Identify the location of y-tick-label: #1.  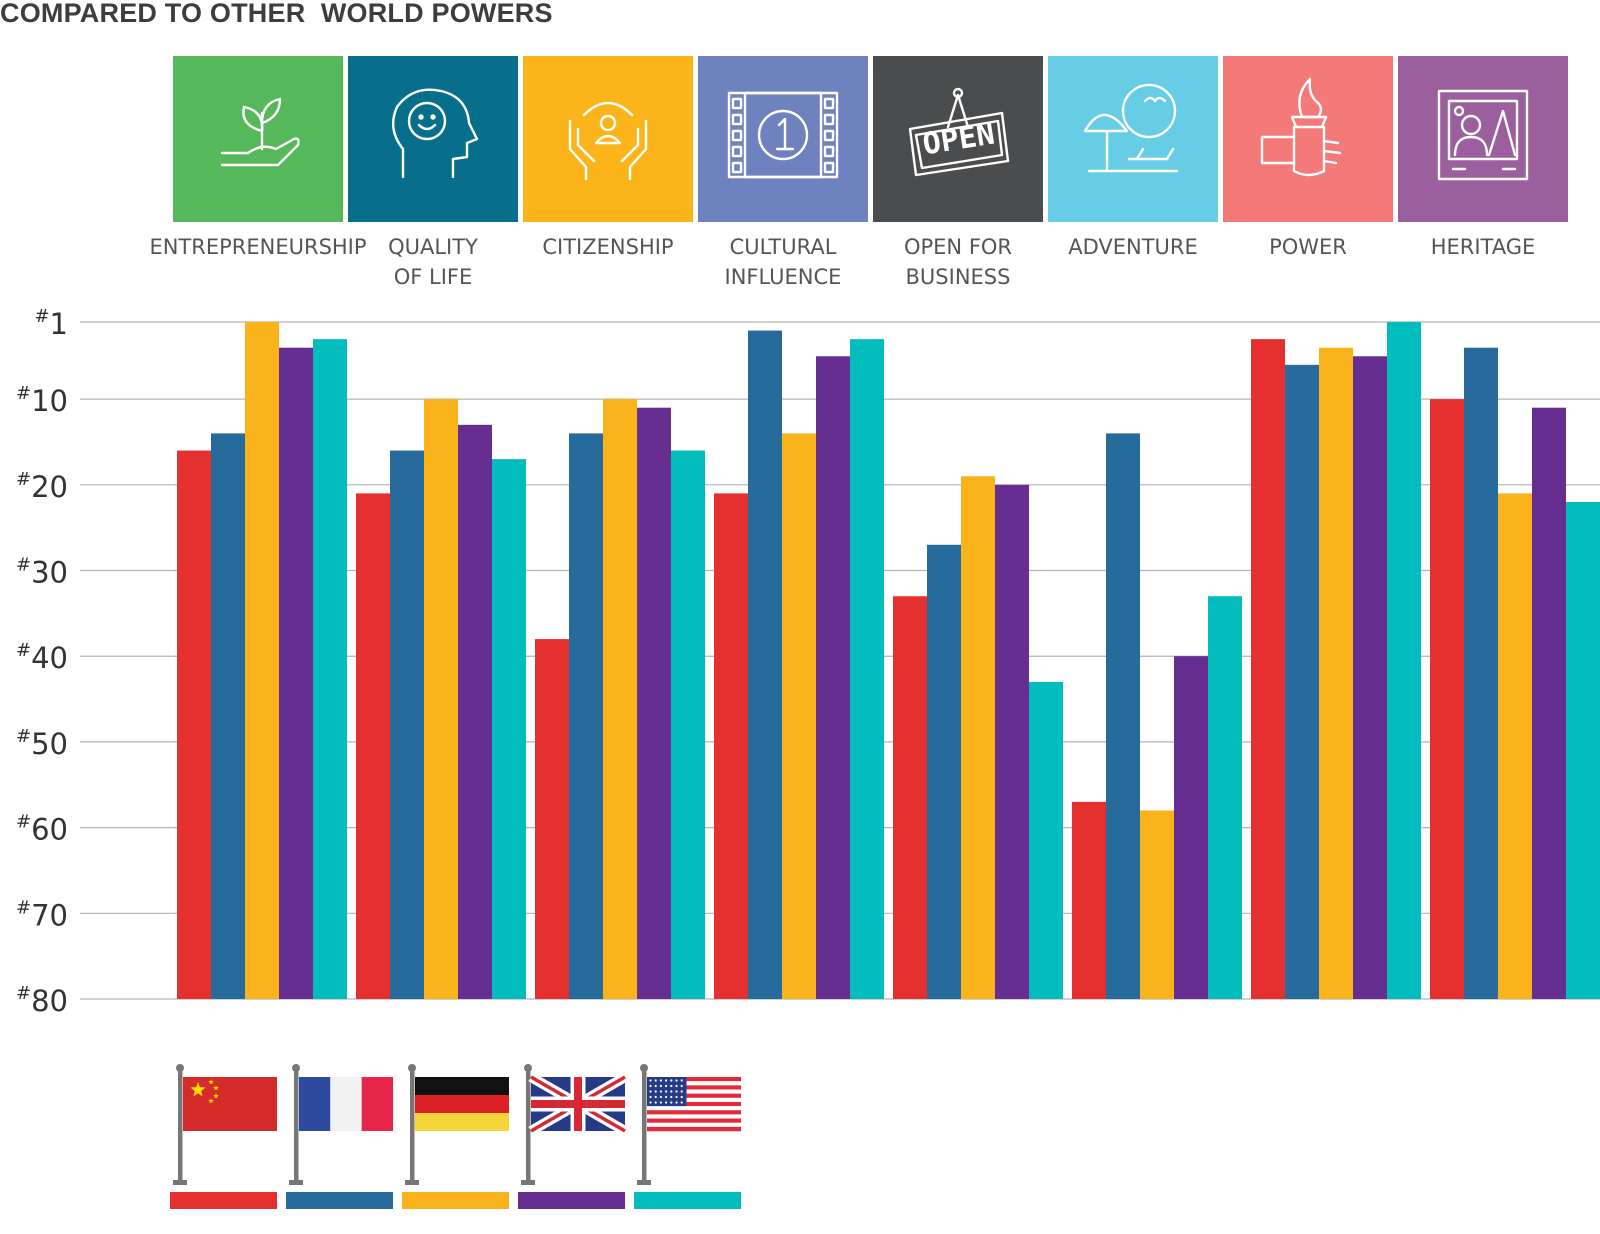
(51, 323).